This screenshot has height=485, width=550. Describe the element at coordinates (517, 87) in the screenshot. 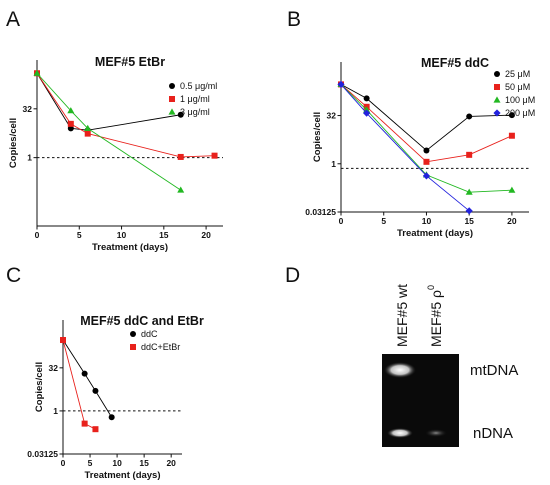

I see `legend-label: 50 μM` at that location.